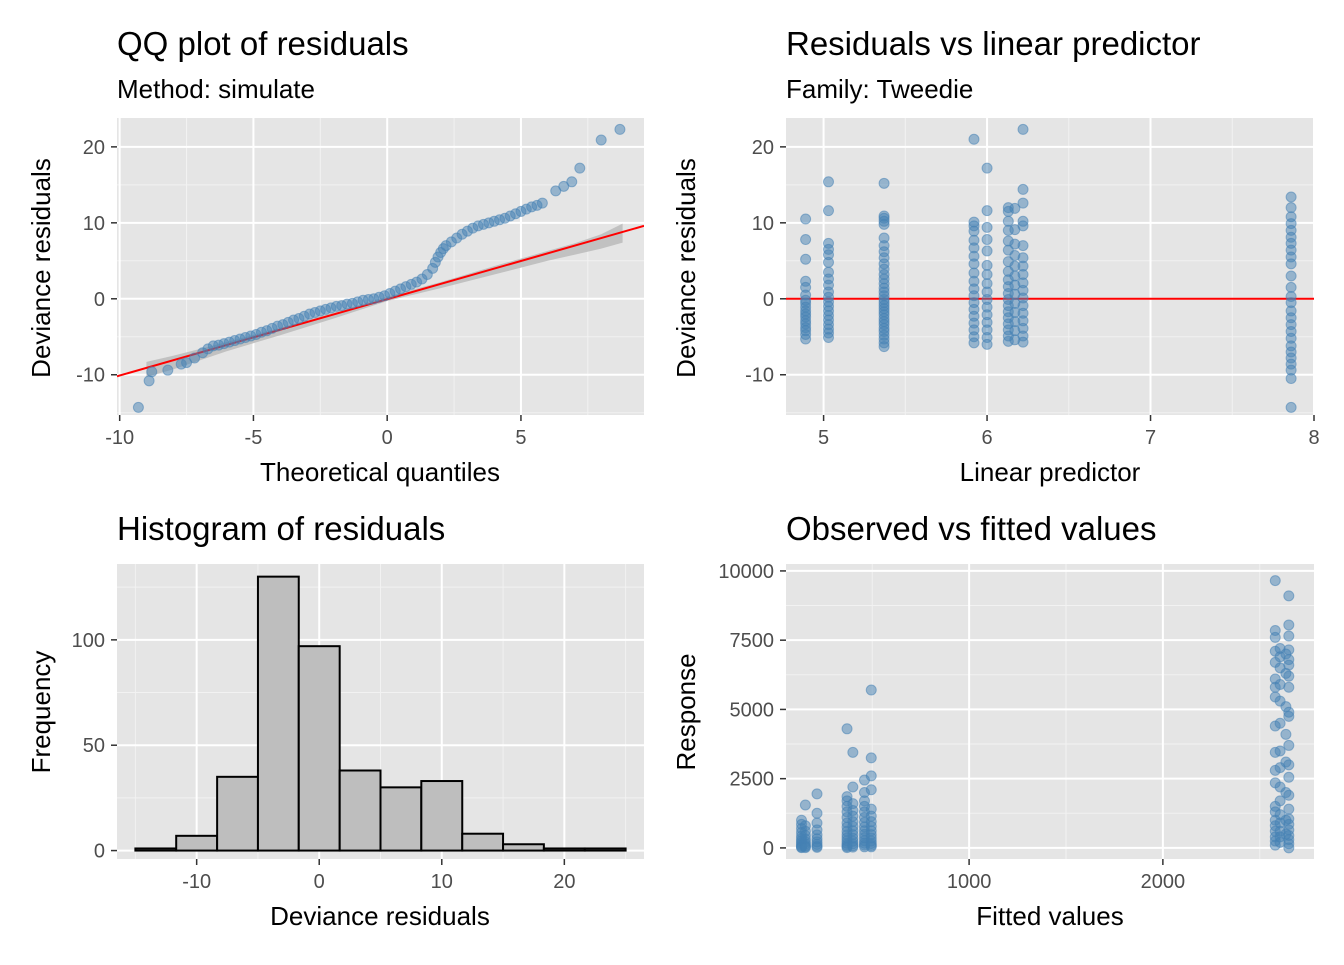 This screenshot has width=1344, height=965. What do you see at coordinates (752, 780) in the screenshot?
I see `obs-fitted-y-tick-label: 2500` at bounding box center [752, 780].